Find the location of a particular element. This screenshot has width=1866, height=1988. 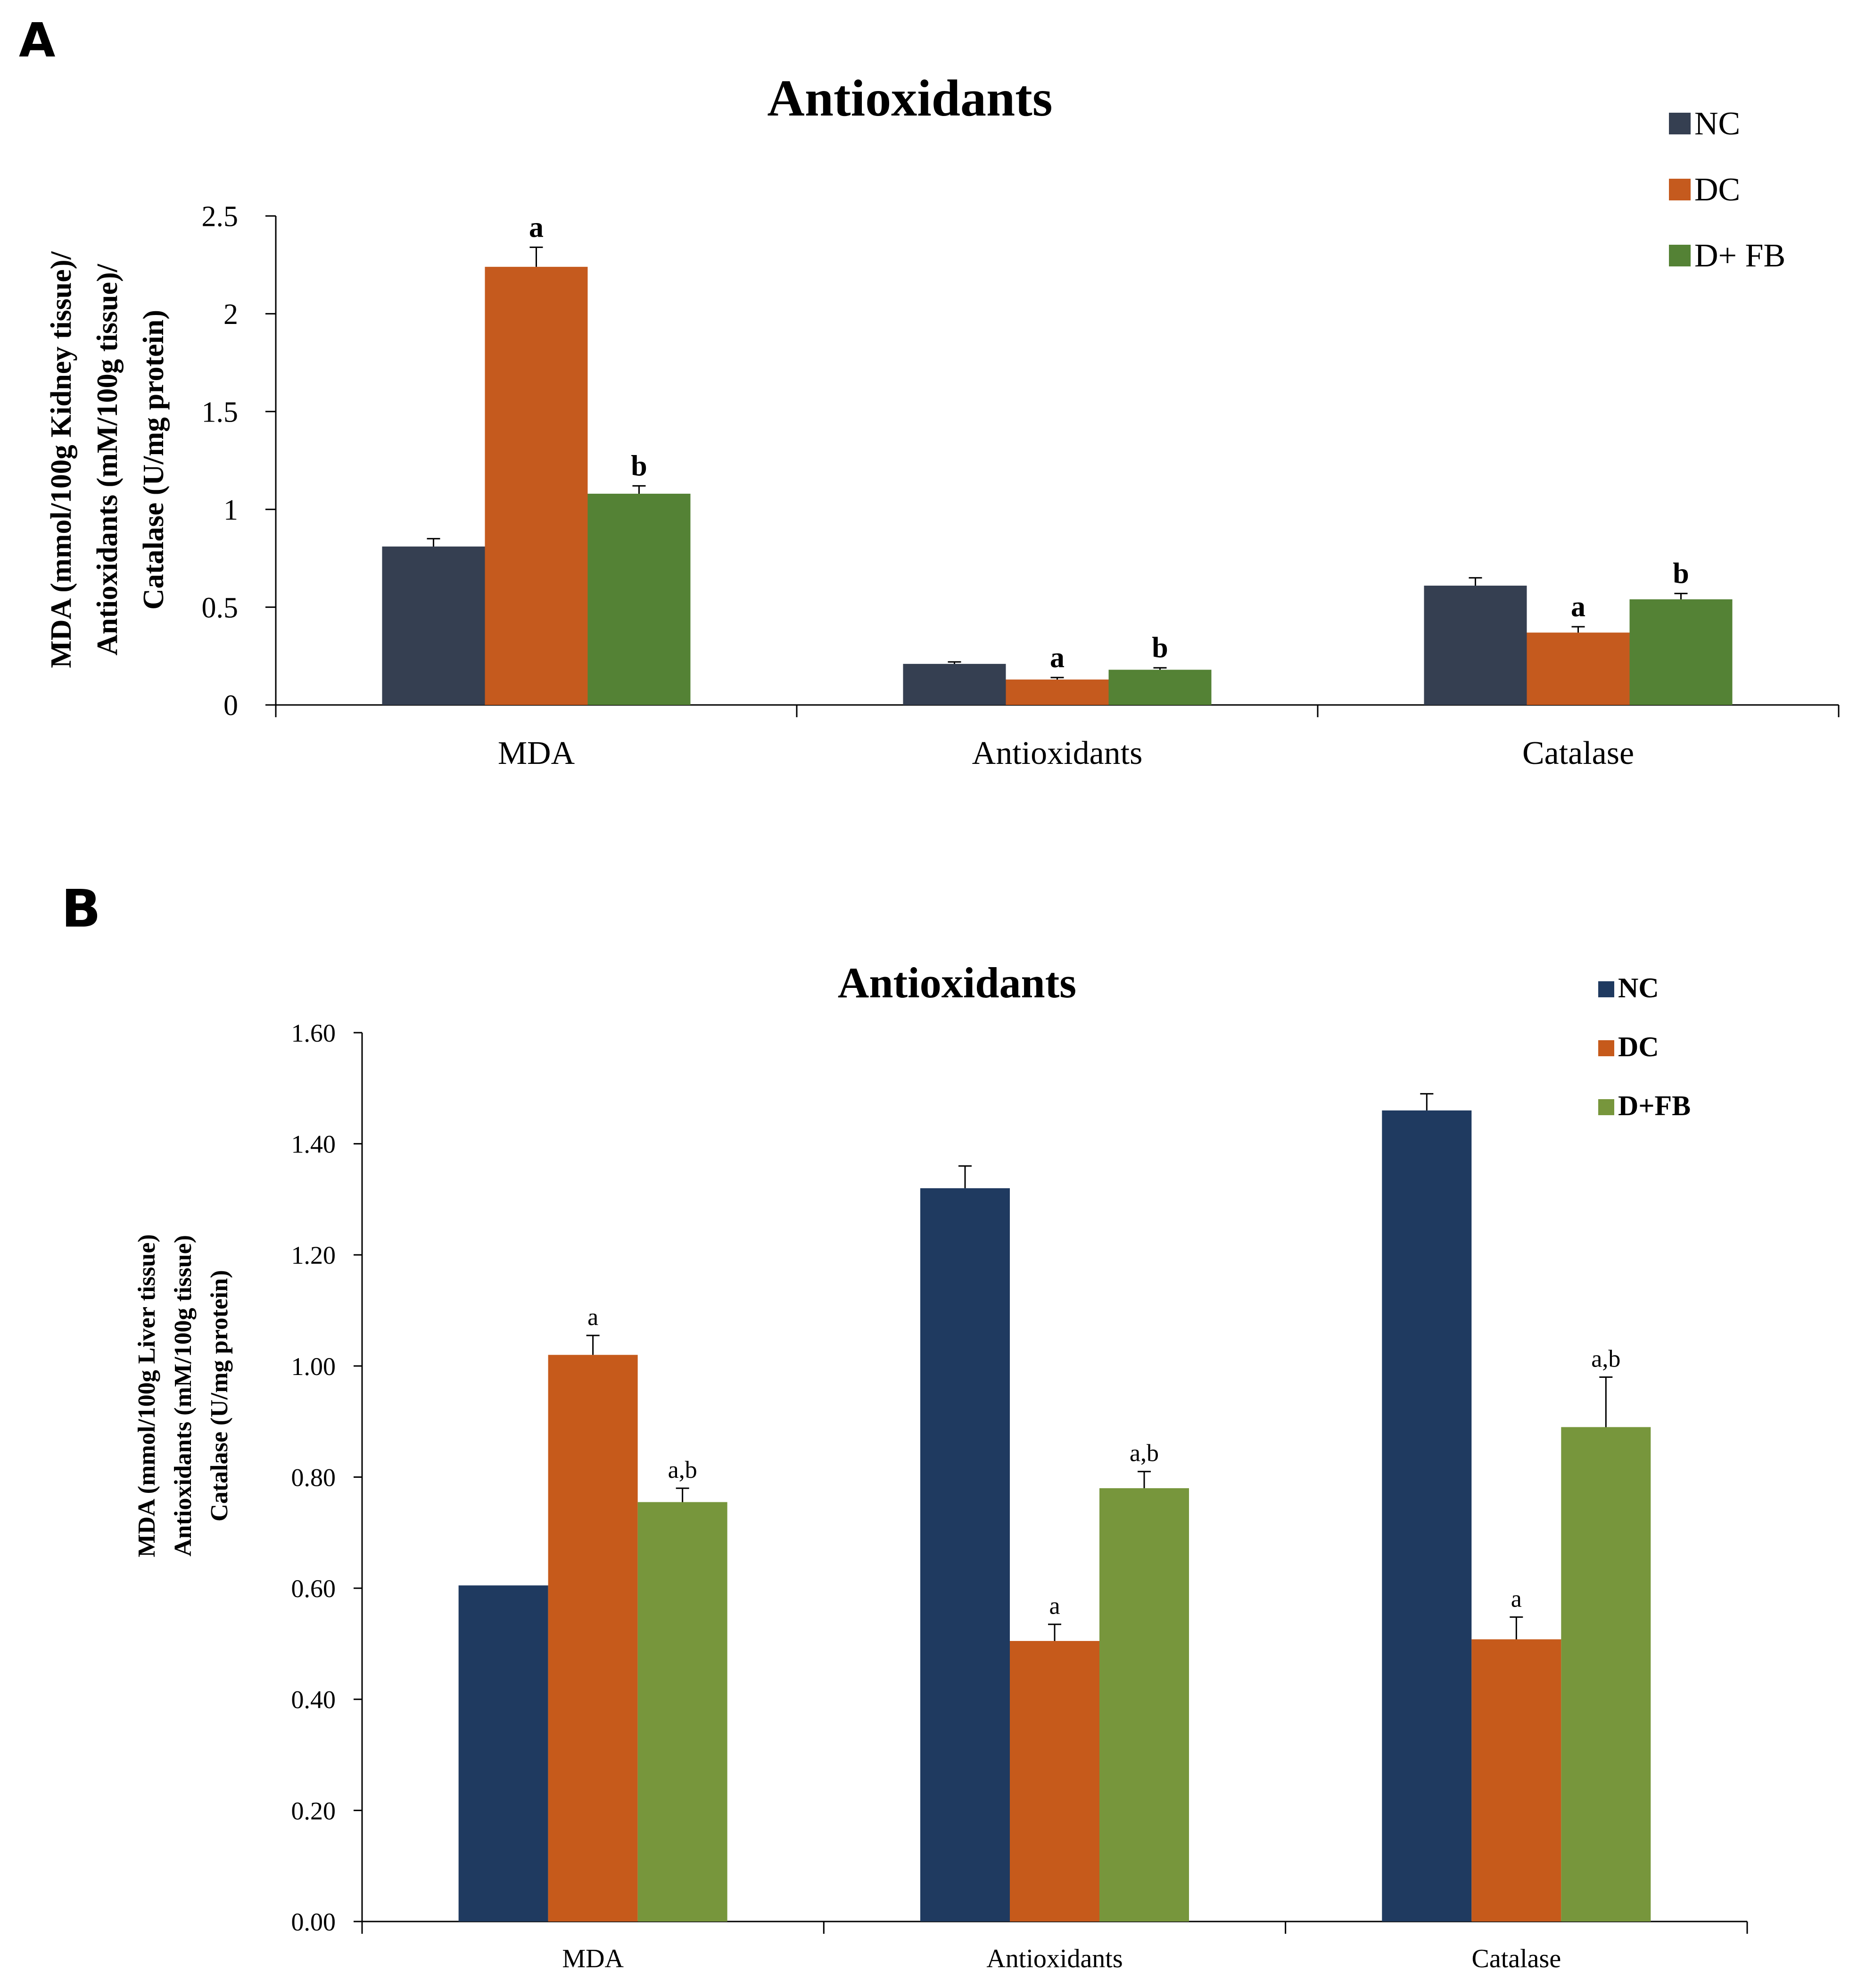

y-tick-label: 2 is located at coordinates (231, 314).